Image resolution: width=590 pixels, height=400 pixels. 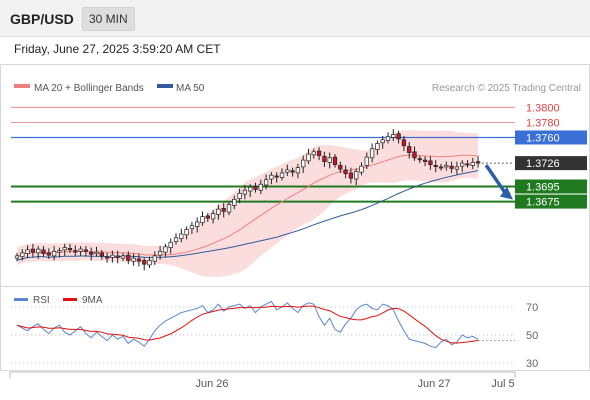 I want to click on rsi-legend-swatch, so click(x=21, y=299).